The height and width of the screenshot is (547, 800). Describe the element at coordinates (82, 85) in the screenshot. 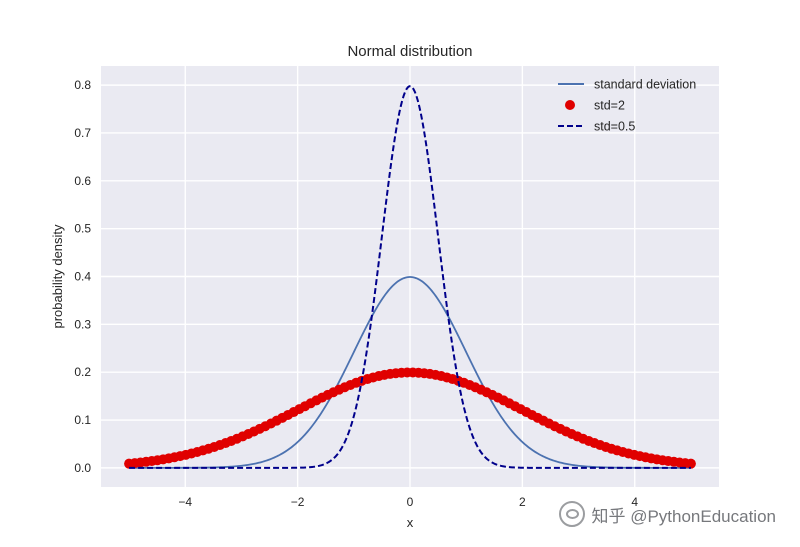

I see `y-tick-label: 0.8` at that location.